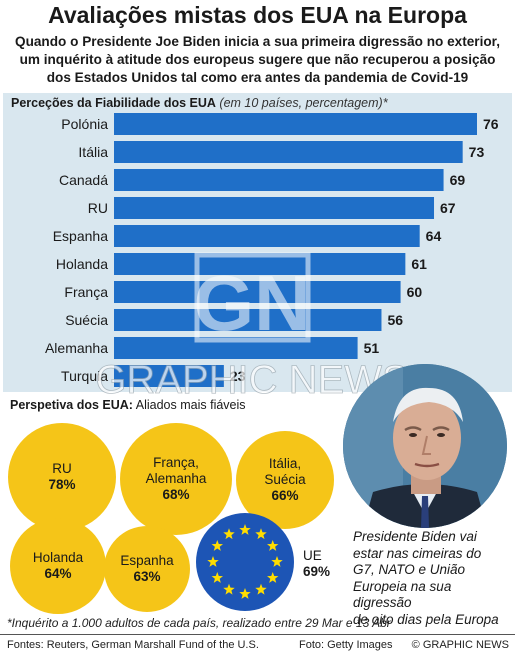 This screenshot has width=515, height=656. I want to click on caption-line: de oito dias pela Europa, so click(426, 619).